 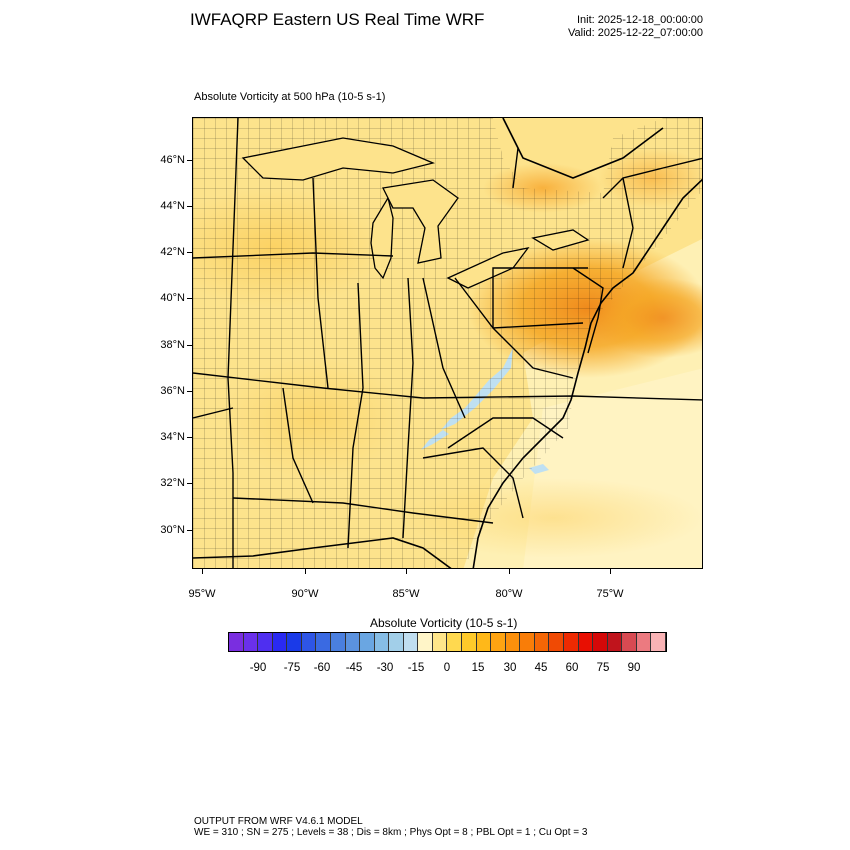 I want to click on lon-label-85: 85°W, so click(x=406, y=594).